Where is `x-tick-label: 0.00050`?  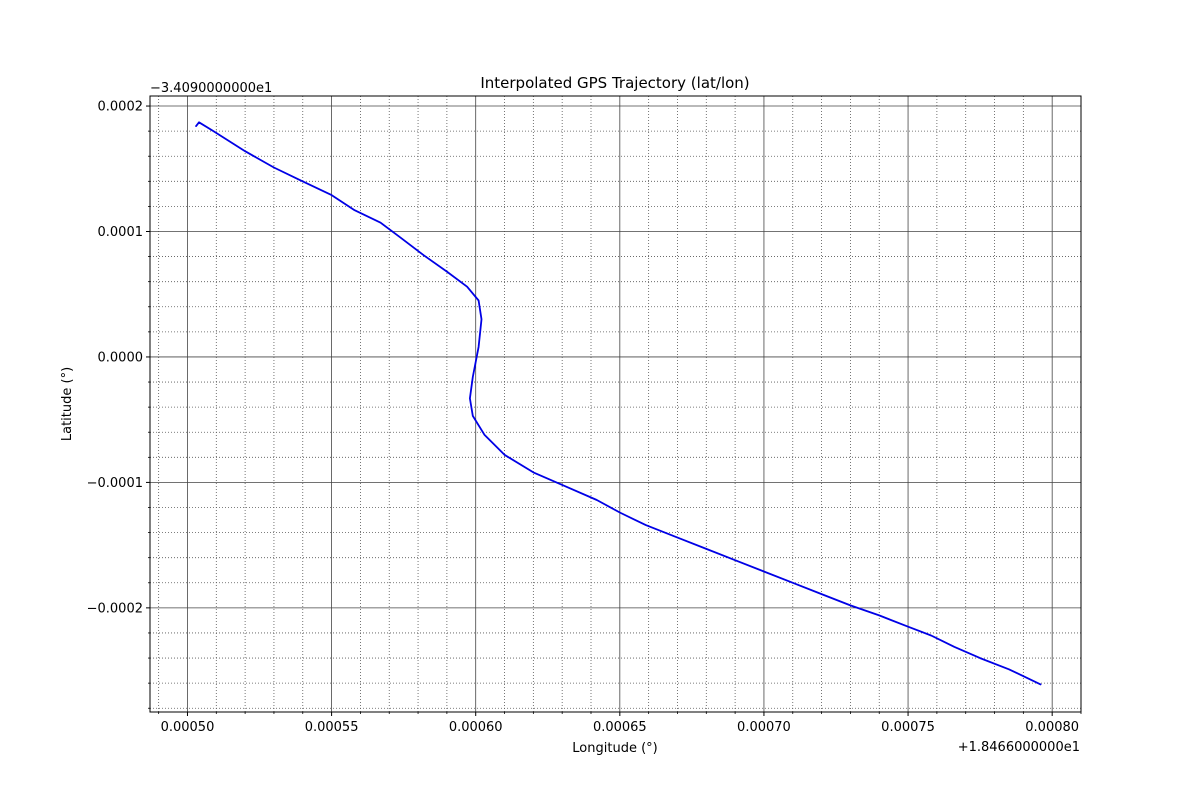 x-tick-label: 0.00050 is located at coordinates (188, 727).